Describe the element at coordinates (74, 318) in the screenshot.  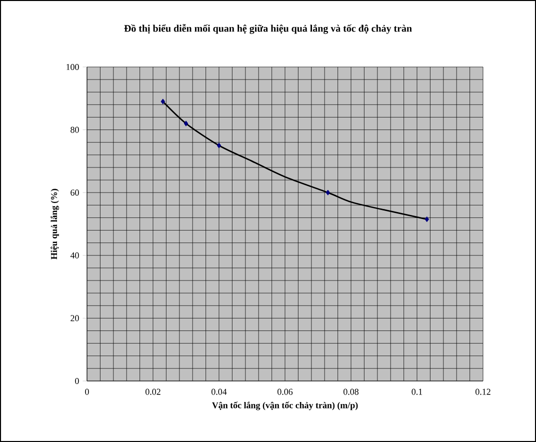
I see `y-tick-label: 20` at that location.